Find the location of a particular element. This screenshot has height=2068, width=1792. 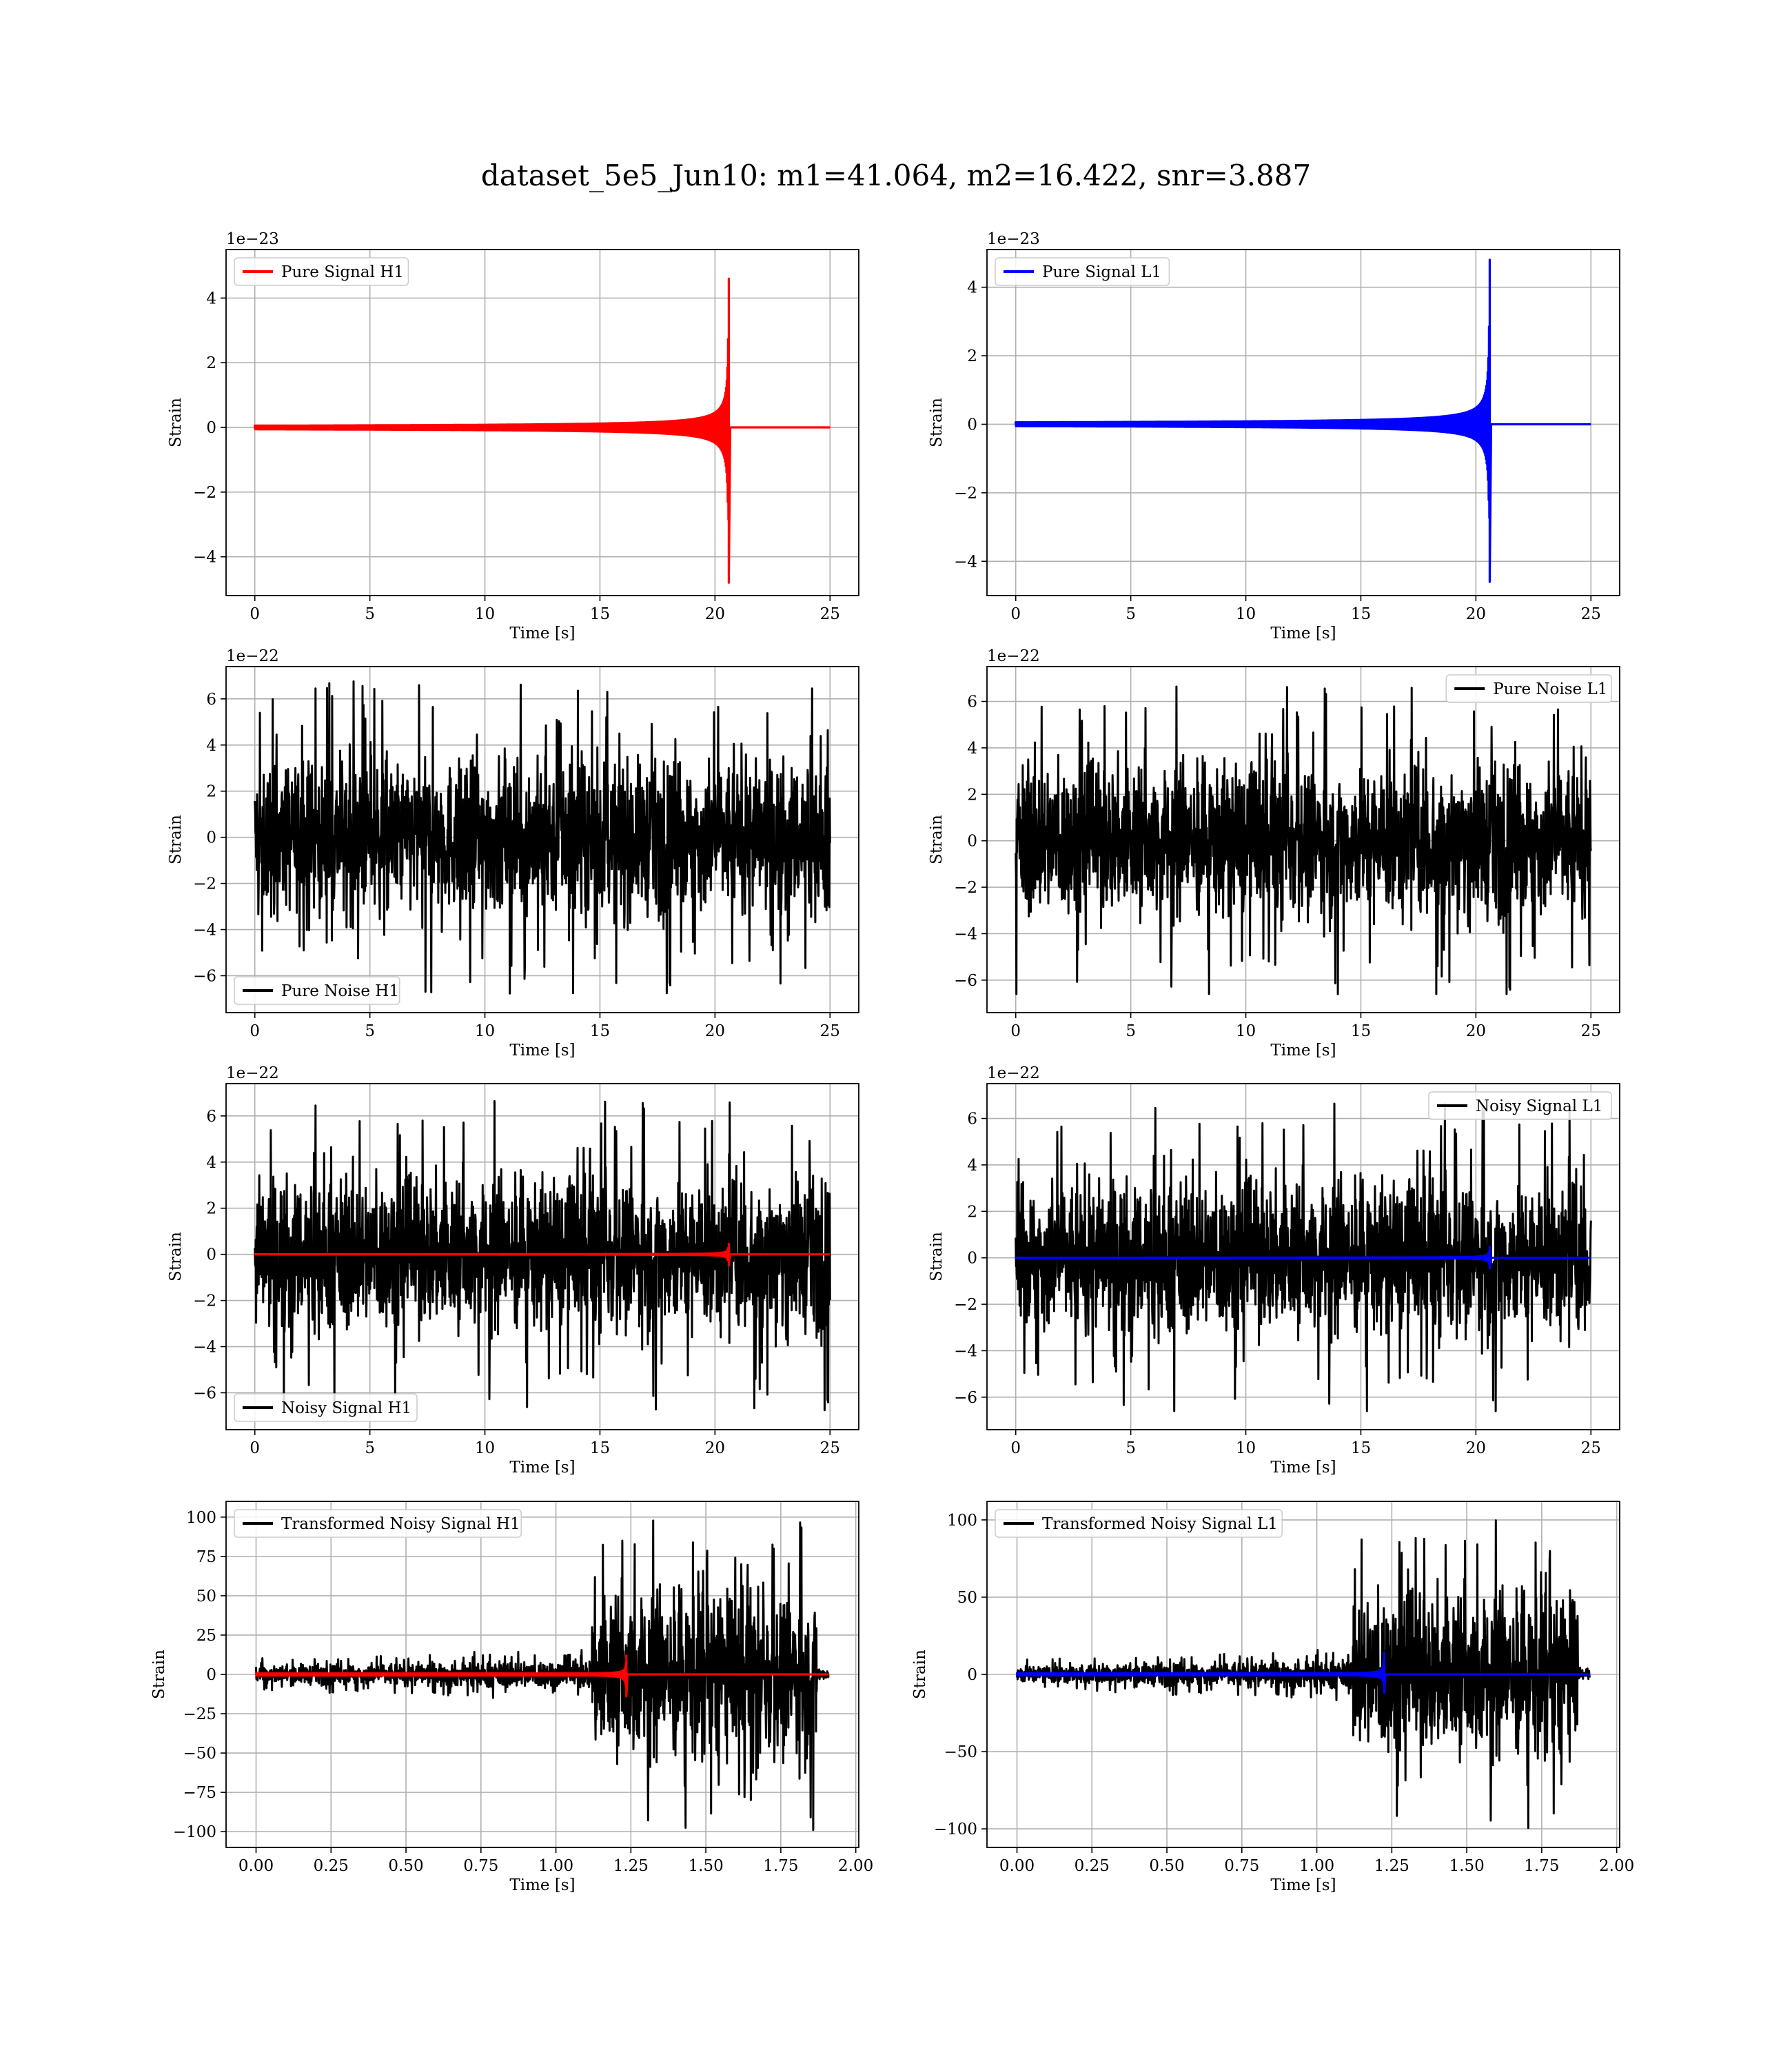

legend: Pure Noise H1 is located at coordinates (317, 990).